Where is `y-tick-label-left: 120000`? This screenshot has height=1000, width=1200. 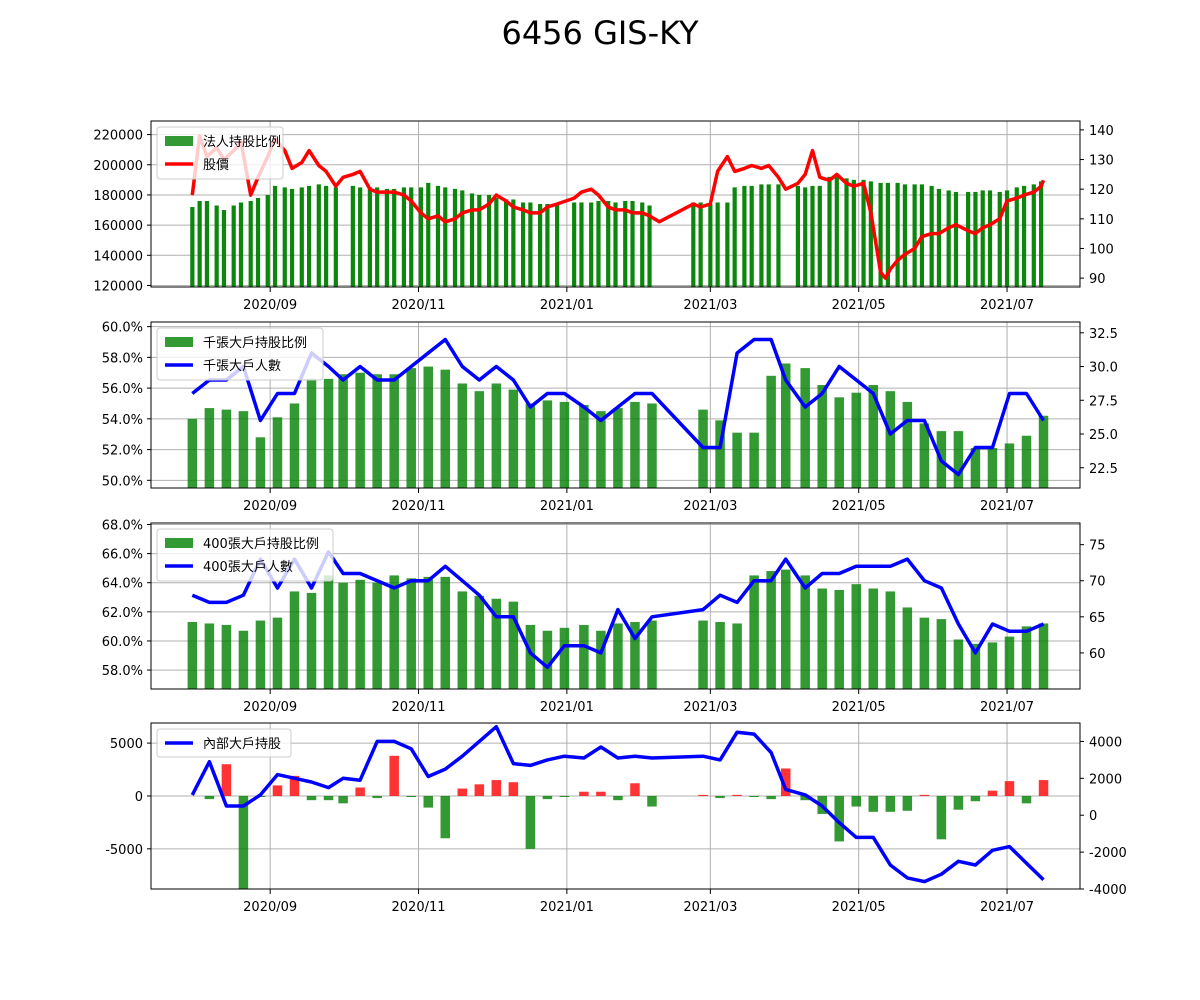
y-tick-label-left: 120000 is located at coordinates (118, 286).